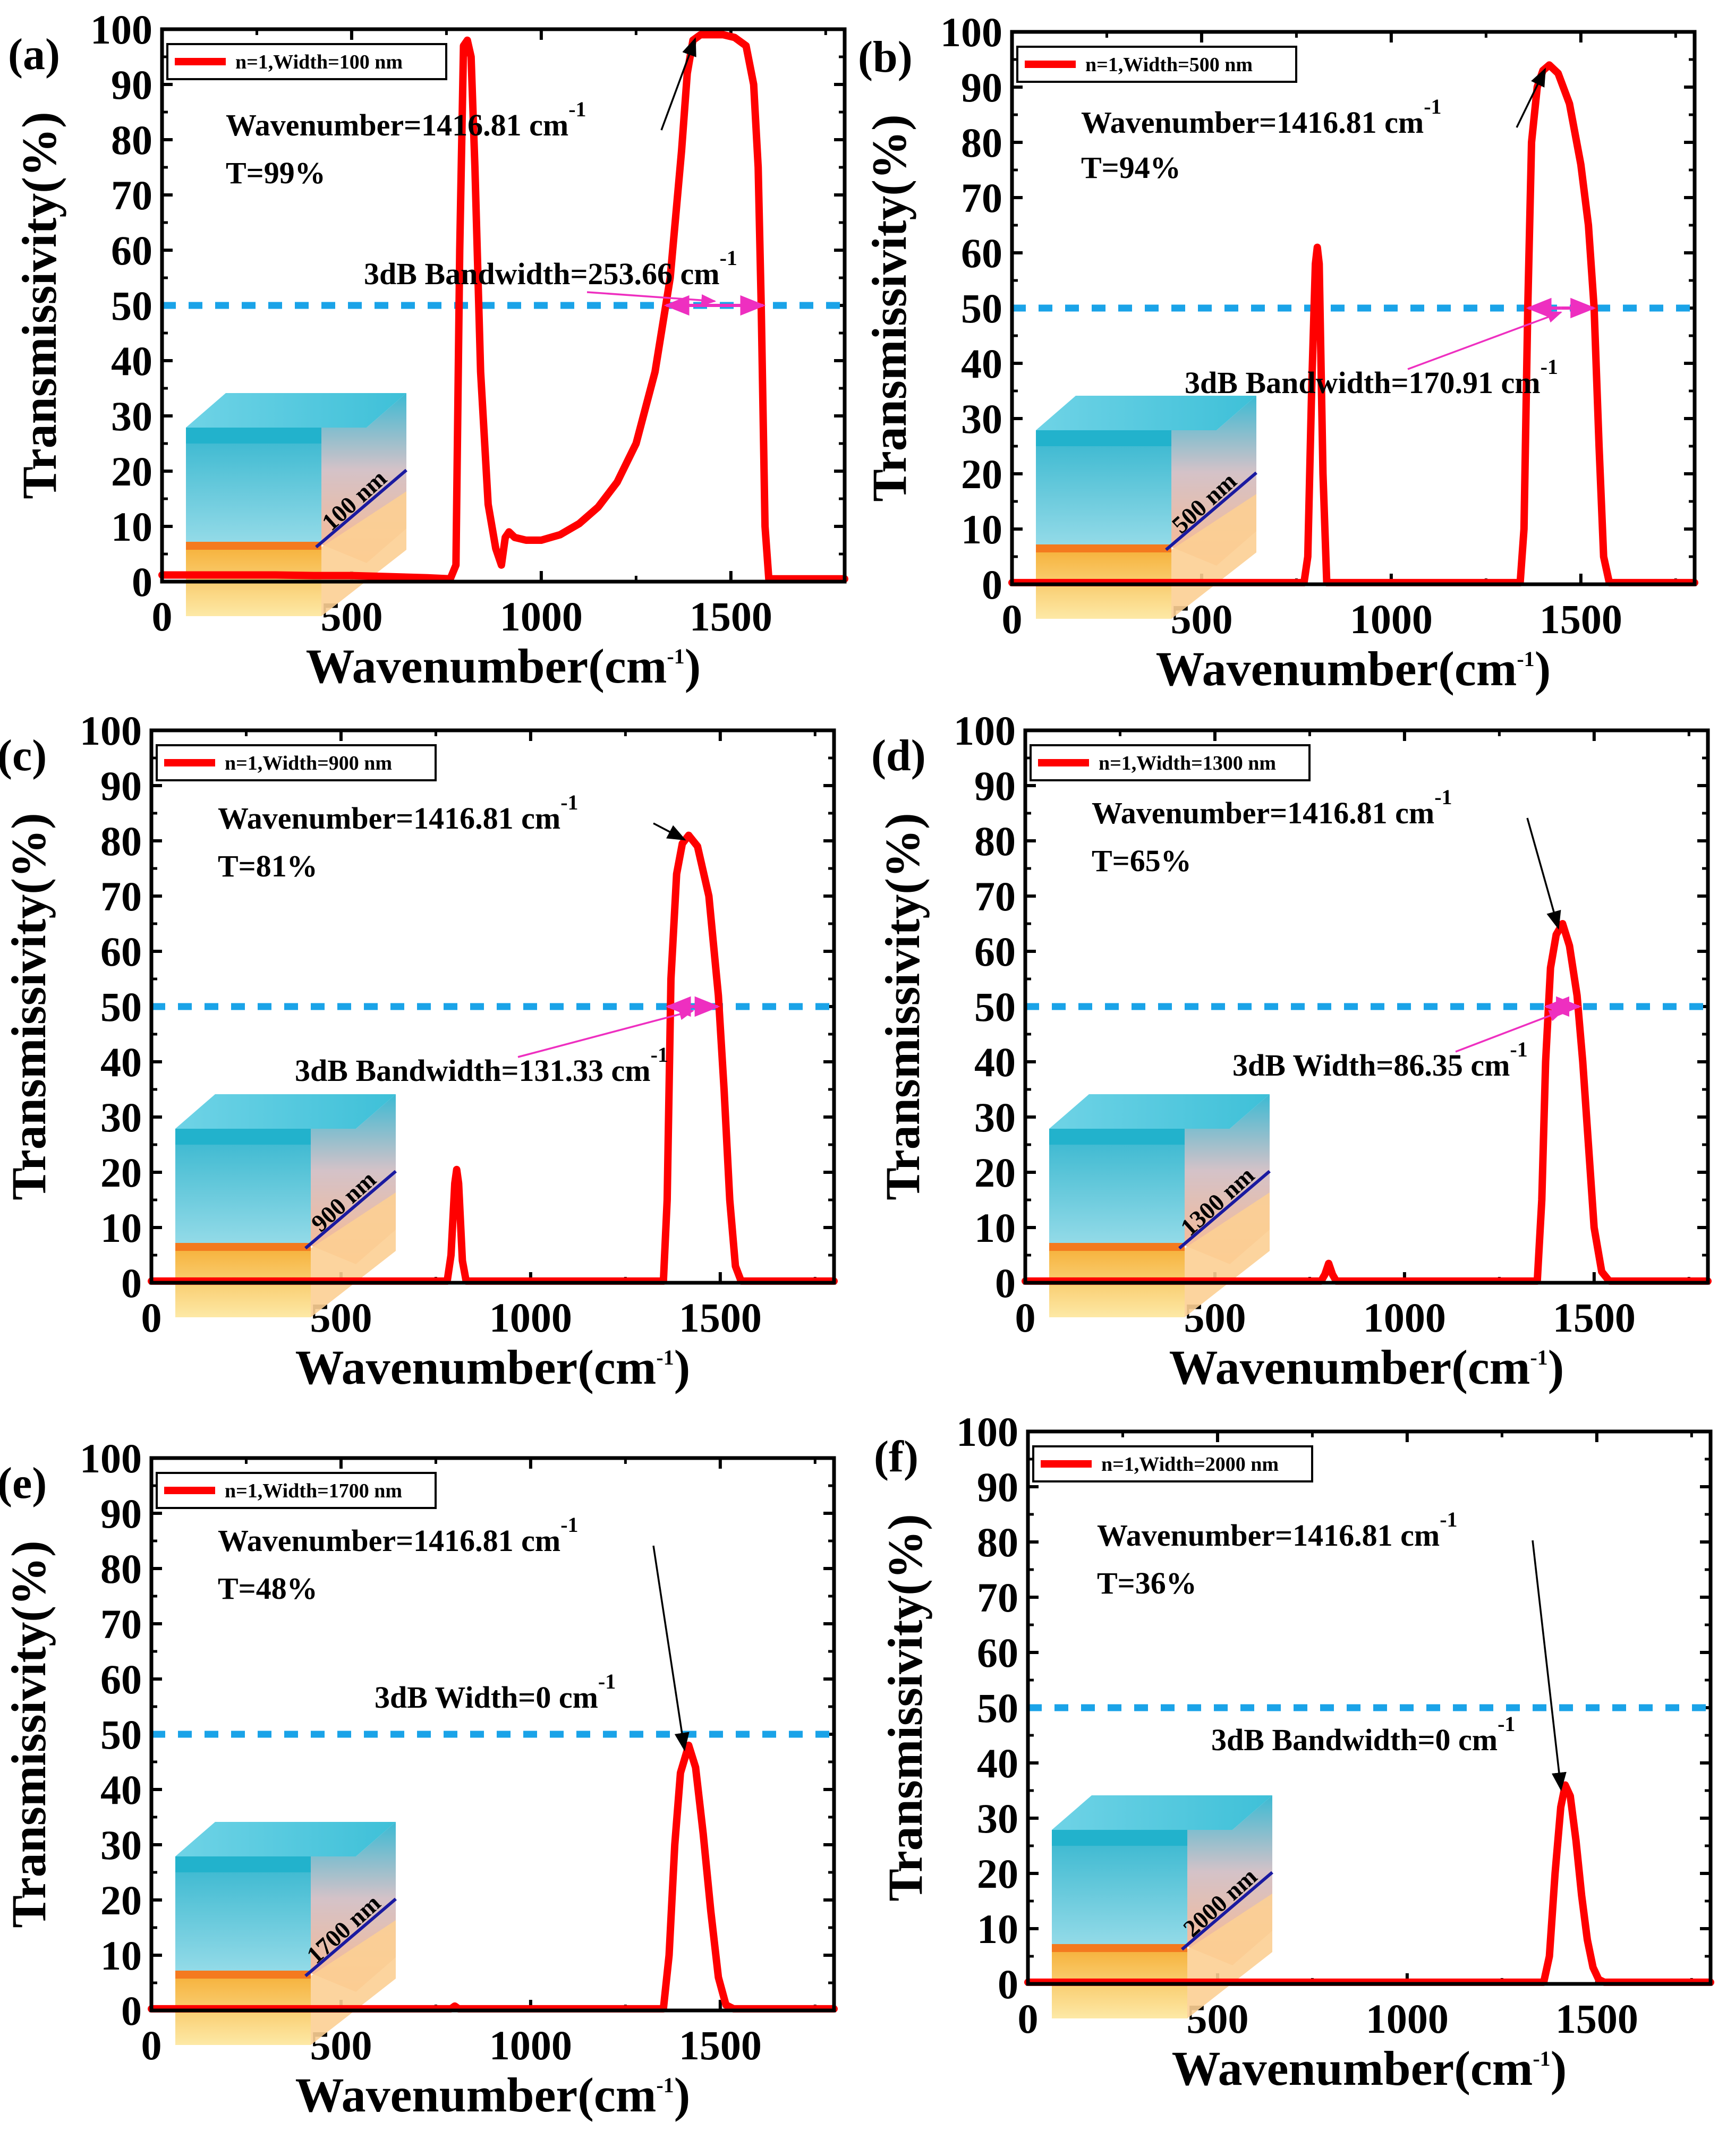 The height and width of the screenshot is (2156, 1735). I want to click on plot-frame, so click(493, 1734).